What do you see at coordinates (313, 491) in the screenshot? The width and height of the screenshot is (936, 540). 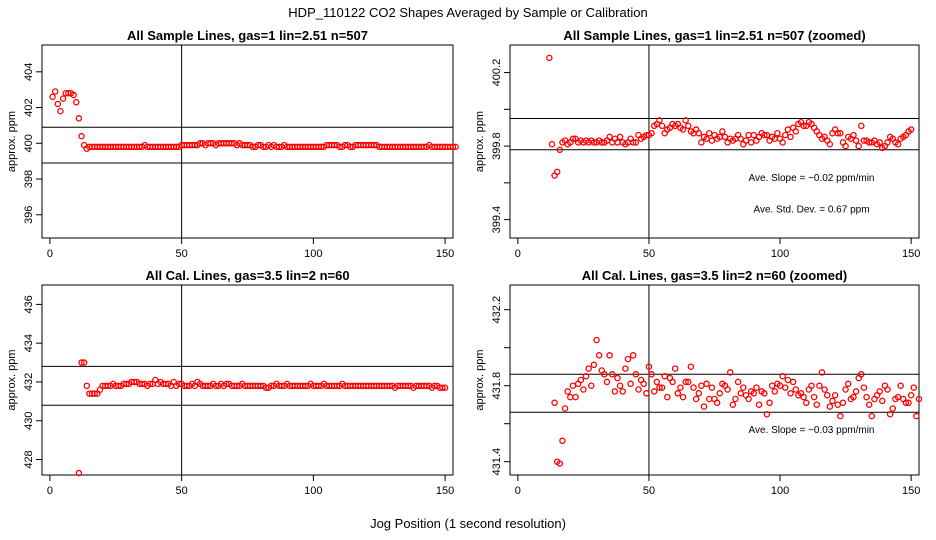 I see `x-tick-label: 100` at bounding box center [313, 491].